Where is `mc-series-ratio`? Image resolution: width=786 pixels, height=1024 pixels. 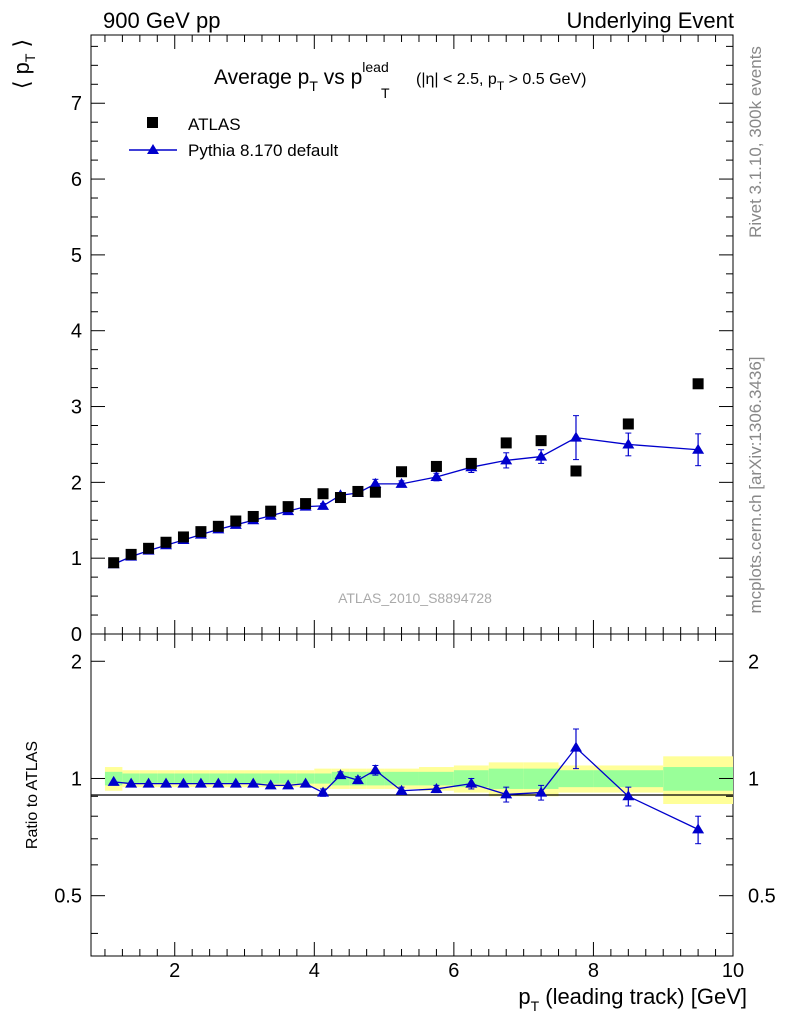 mc-series-ratio is located at coordinates (406, 786).